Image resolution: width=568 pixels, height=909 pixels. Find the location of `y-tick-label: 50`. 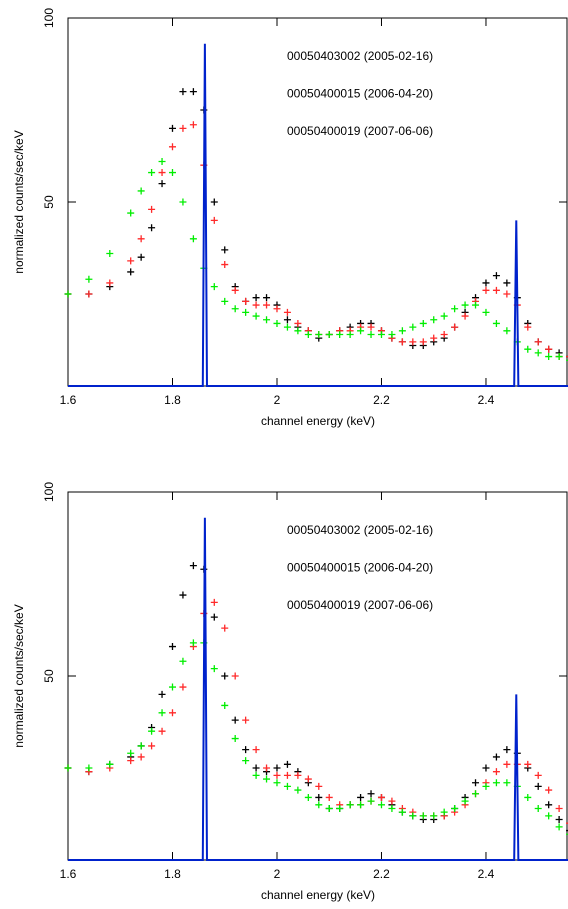

y-tick-label: 50 is located at coordinates (49, 202).